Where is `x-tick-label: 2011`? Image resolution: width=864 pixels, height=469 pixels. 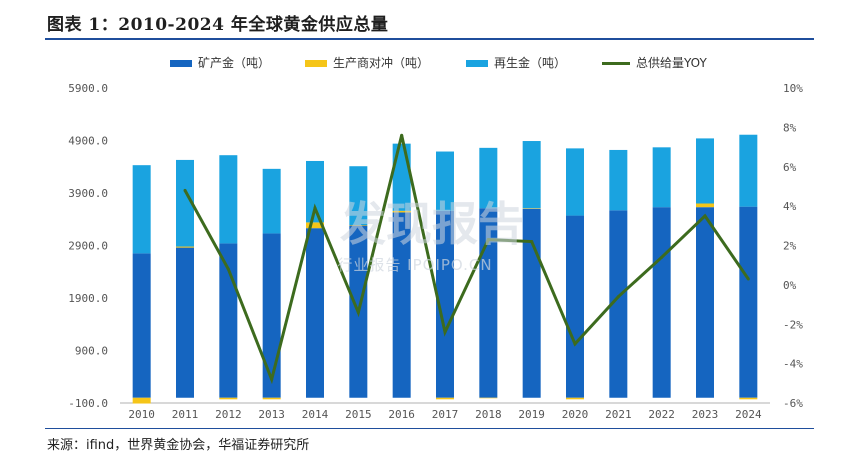
x-tick-label: 2011 is located at coordinates (185, 414).